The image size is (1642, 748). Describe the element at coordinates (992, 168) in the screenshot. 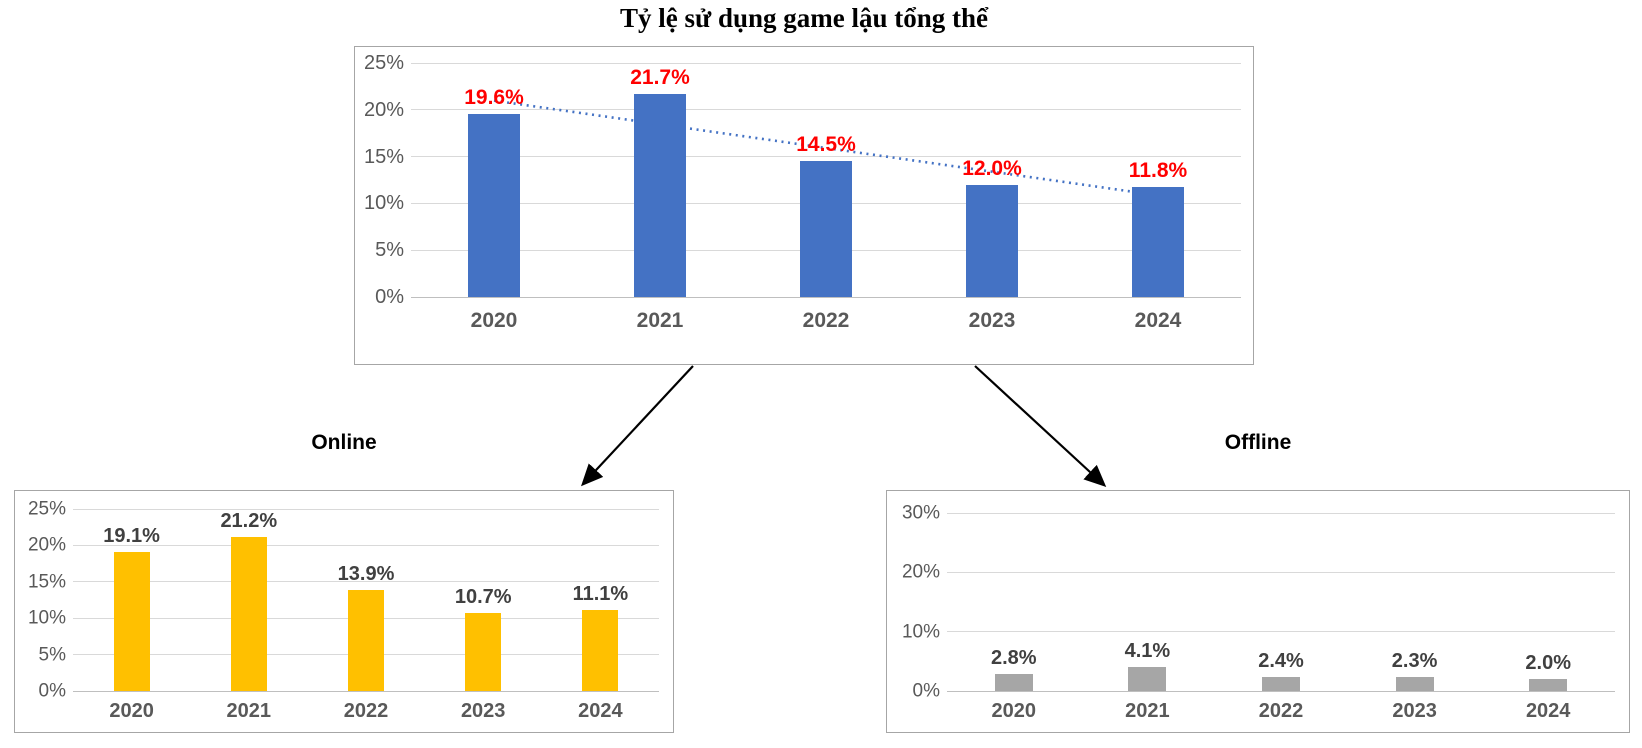

I see `value-label-2023: 12.0%` at that location.